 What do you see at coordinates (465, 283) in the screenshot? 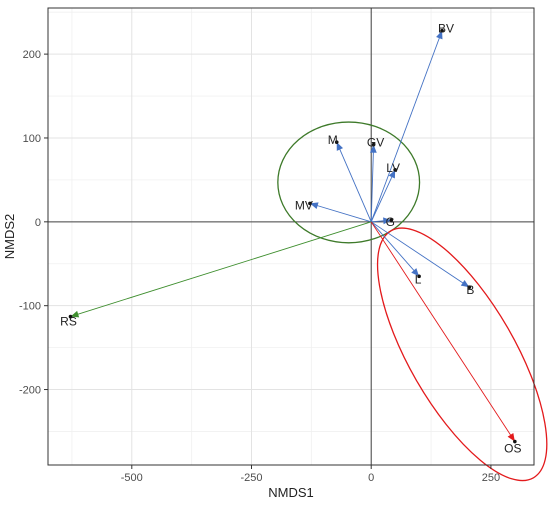
I see `vector-arrowhead-b` at bounding box center [465, 283].